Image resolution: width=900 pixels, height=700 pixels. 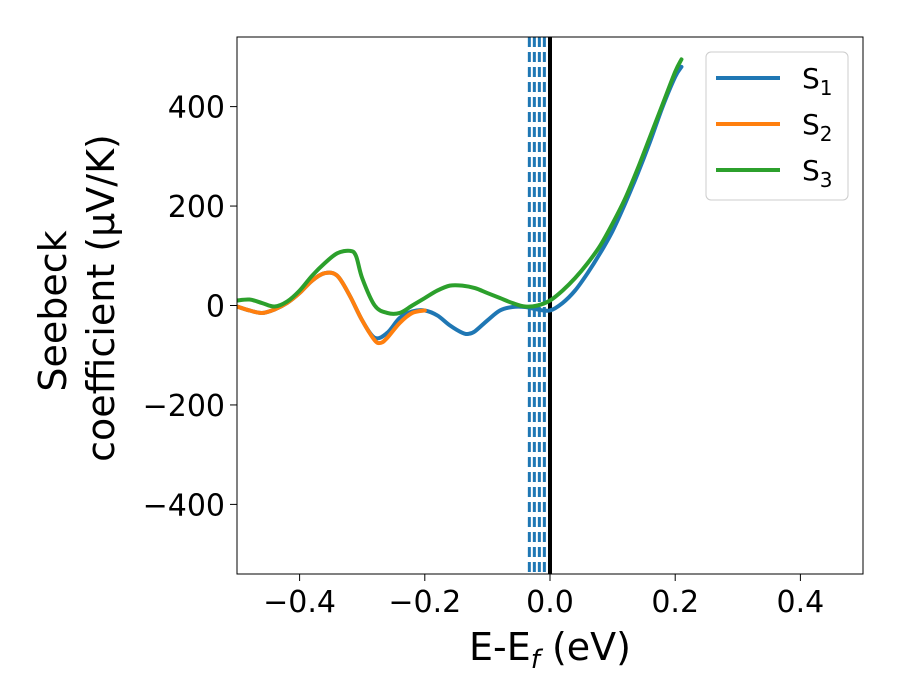 I want to click on x-axis-ticks: −0.4 −0.2 0.0 0.2 0.4, so click(x=543, y=597).